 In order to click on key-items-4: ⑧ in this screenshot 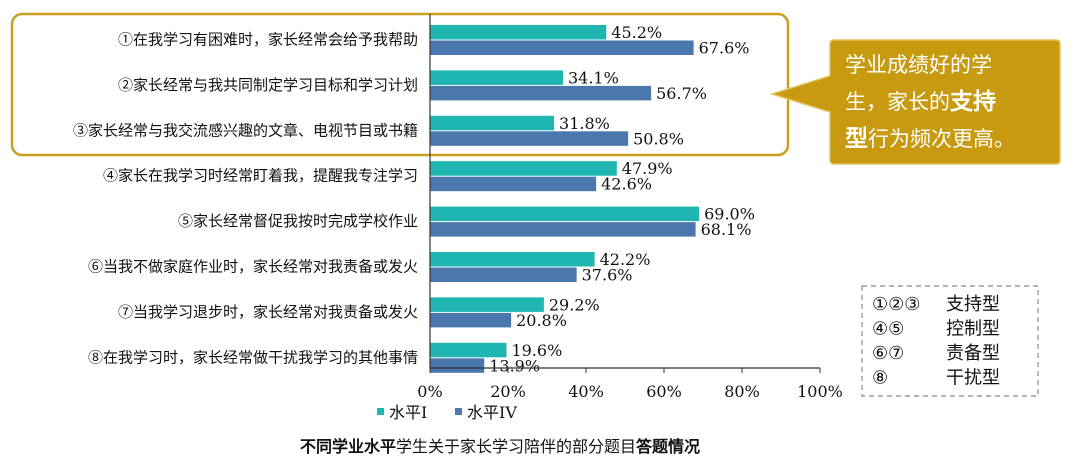, I will do `click(880, 378)`.